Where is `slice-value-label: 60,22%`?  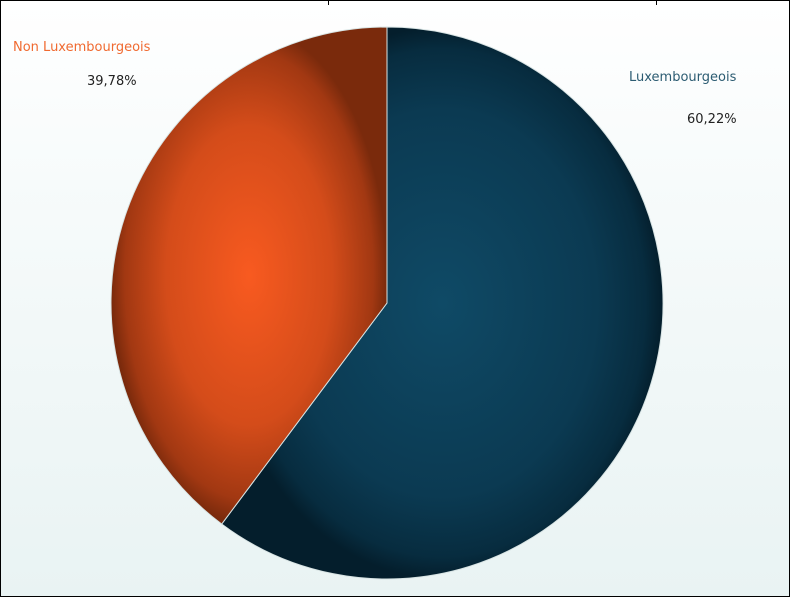 slice-value-label: 60,22% is located at coordinates (712, 119).